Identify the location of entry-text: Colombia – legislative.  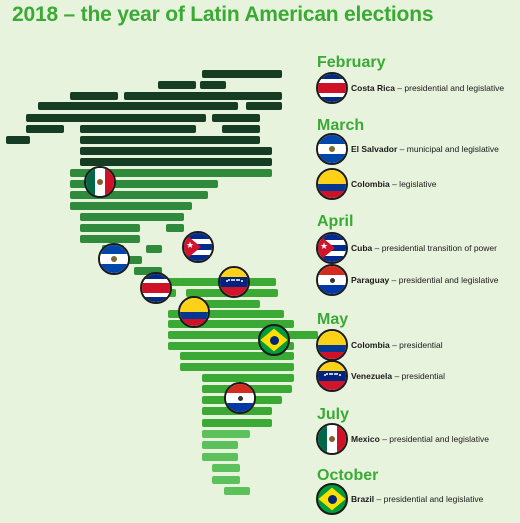
(394, 184).